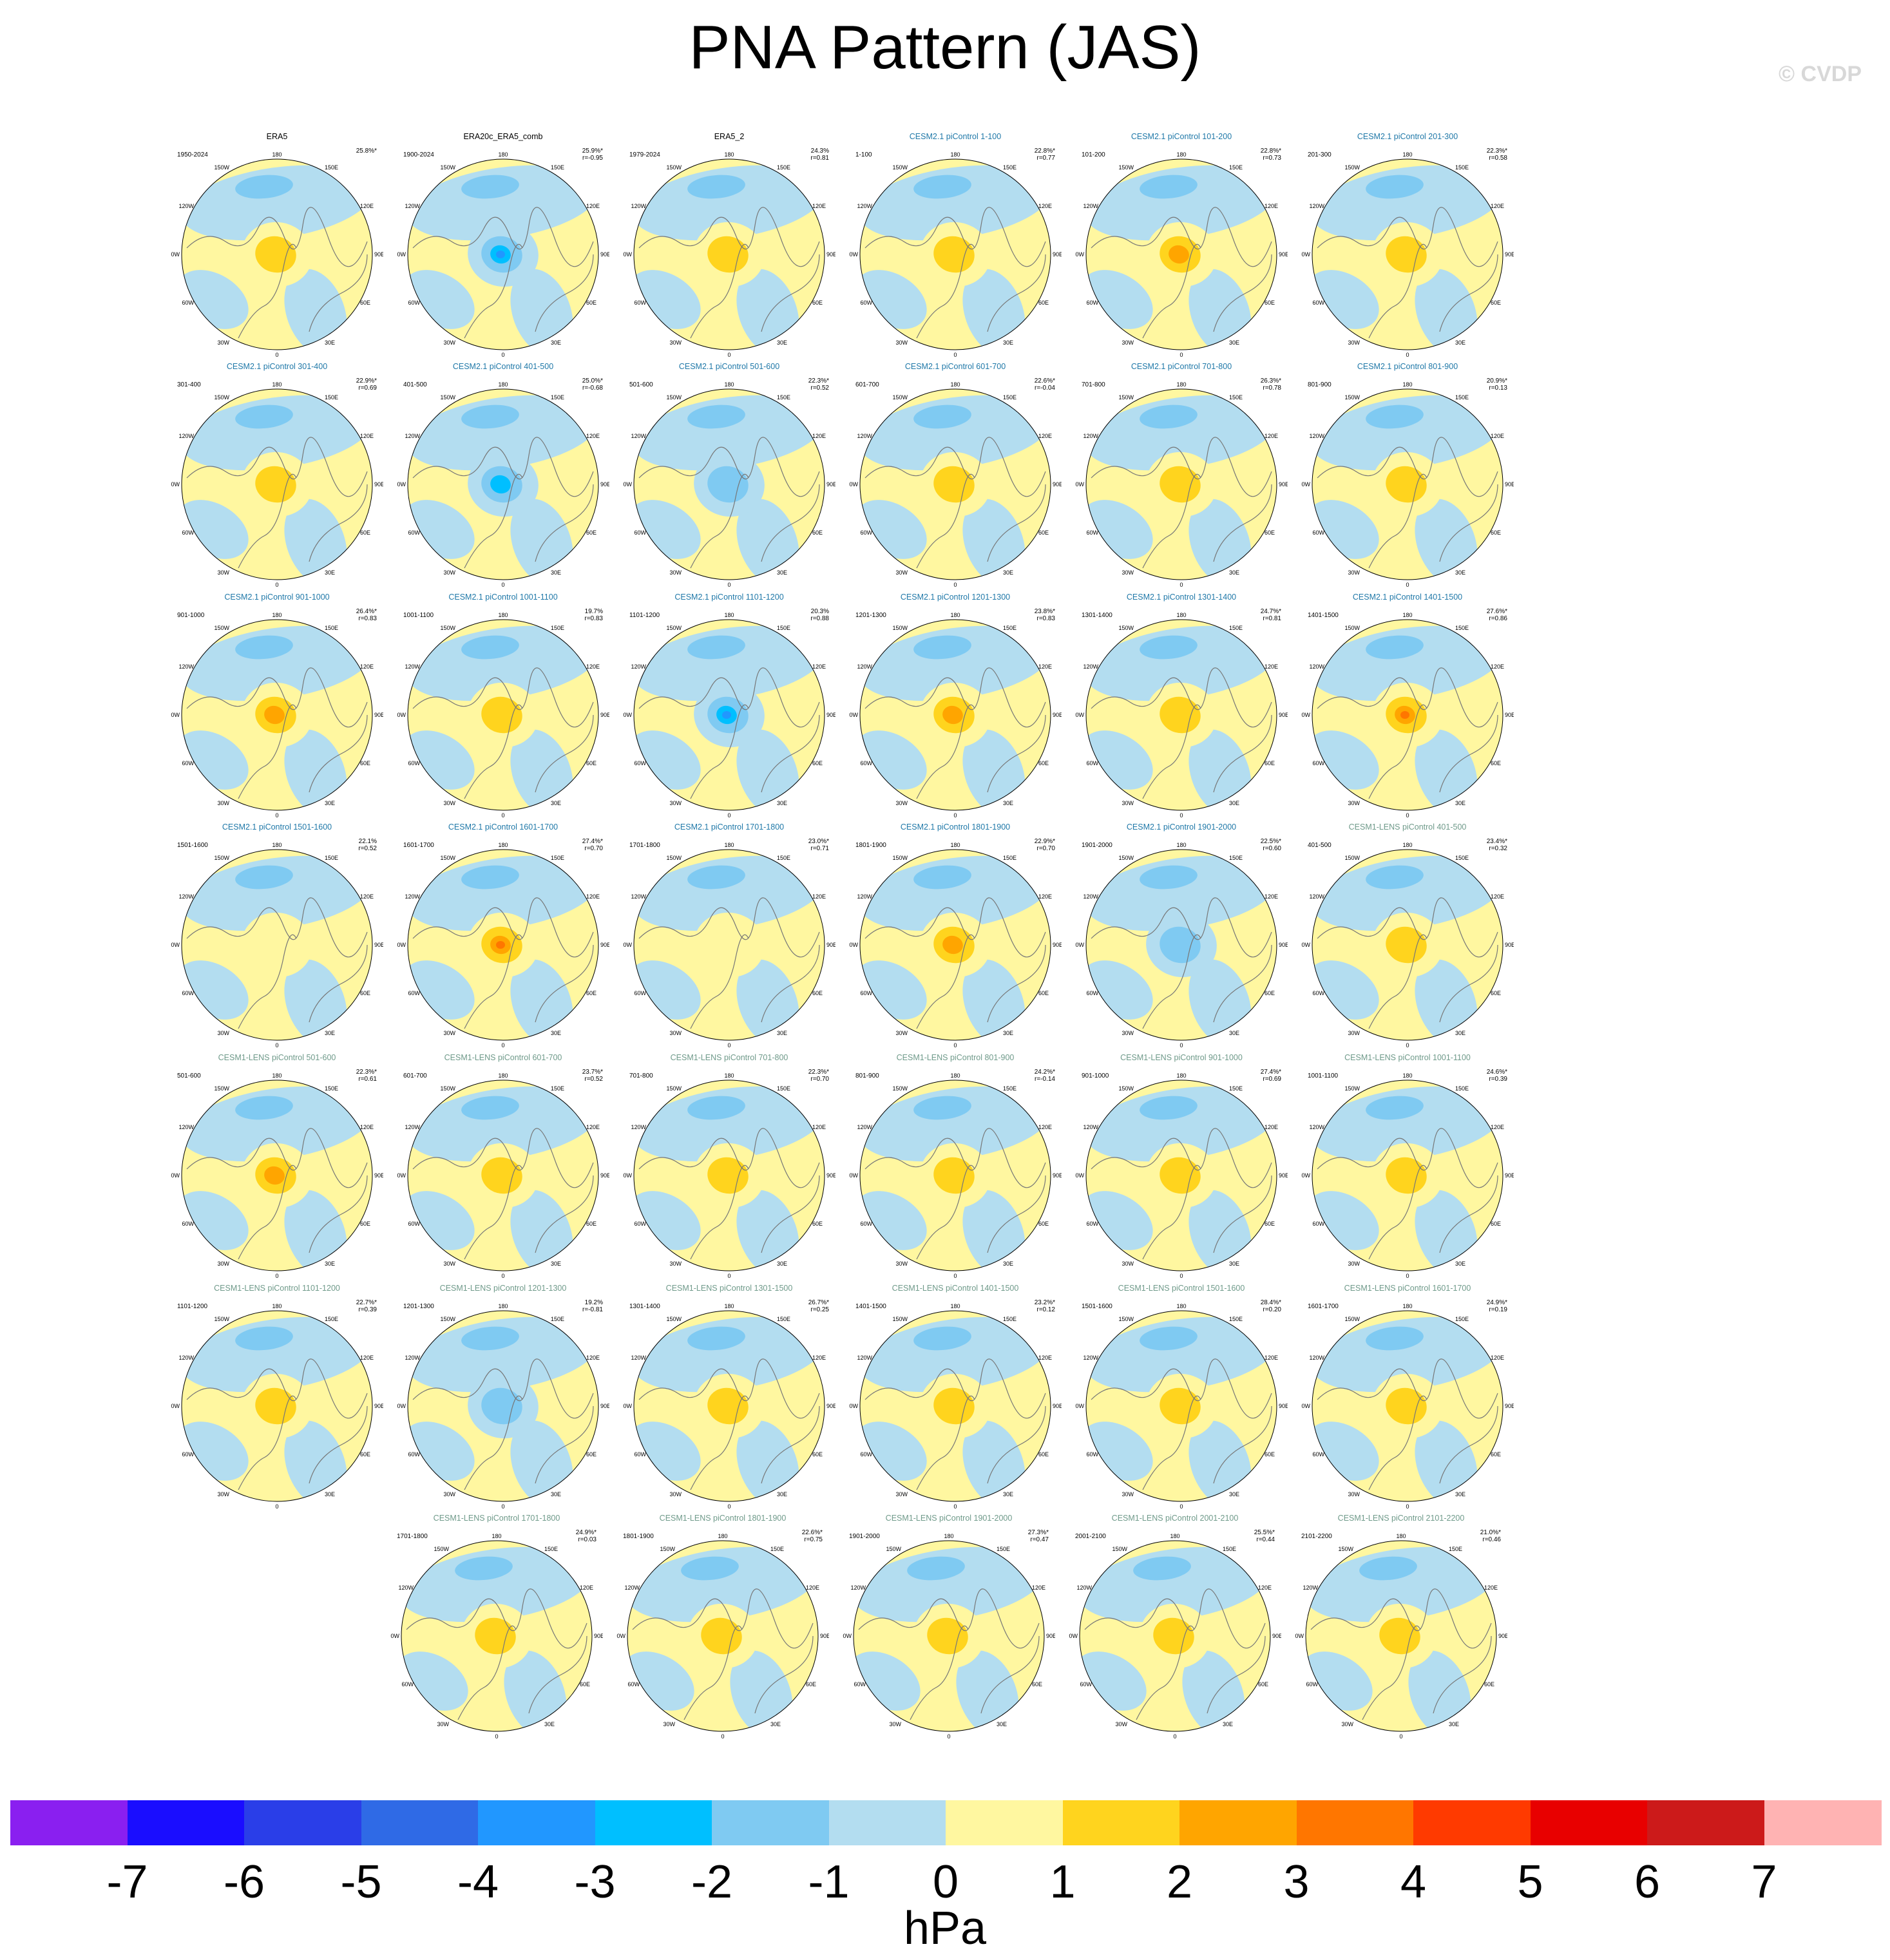  I want to click on panel-stats: 24.2%* r=-0.14, so click(1045, 1076).